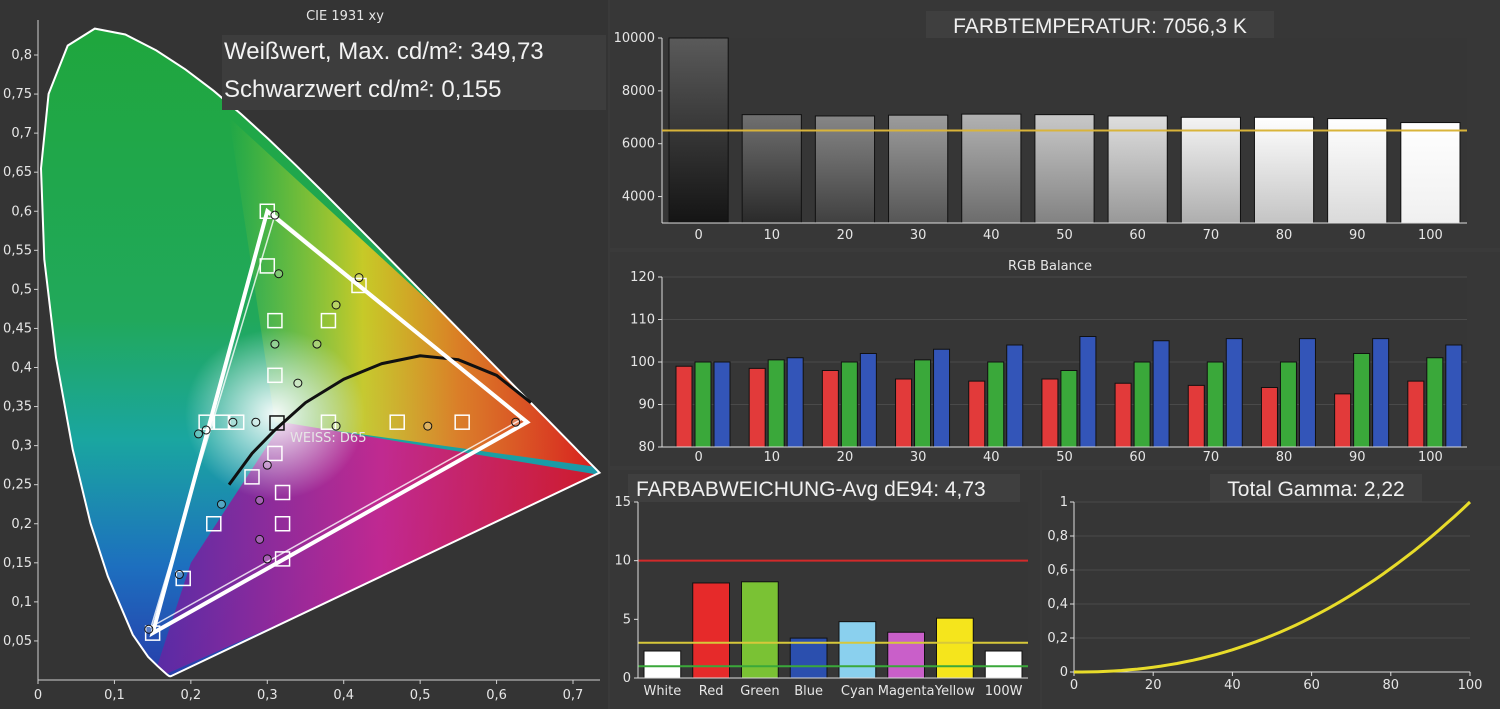  Describe the element at coordinates (1232, 685) in the screenshot. I see `gamma-x-tick-label: 40` at that location.